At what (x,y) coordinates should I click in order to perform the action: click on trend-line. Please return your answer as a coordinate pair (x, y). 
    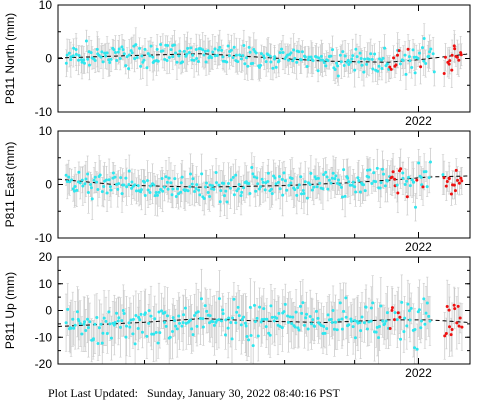
    Looking at the image, I should click on (264, 322).